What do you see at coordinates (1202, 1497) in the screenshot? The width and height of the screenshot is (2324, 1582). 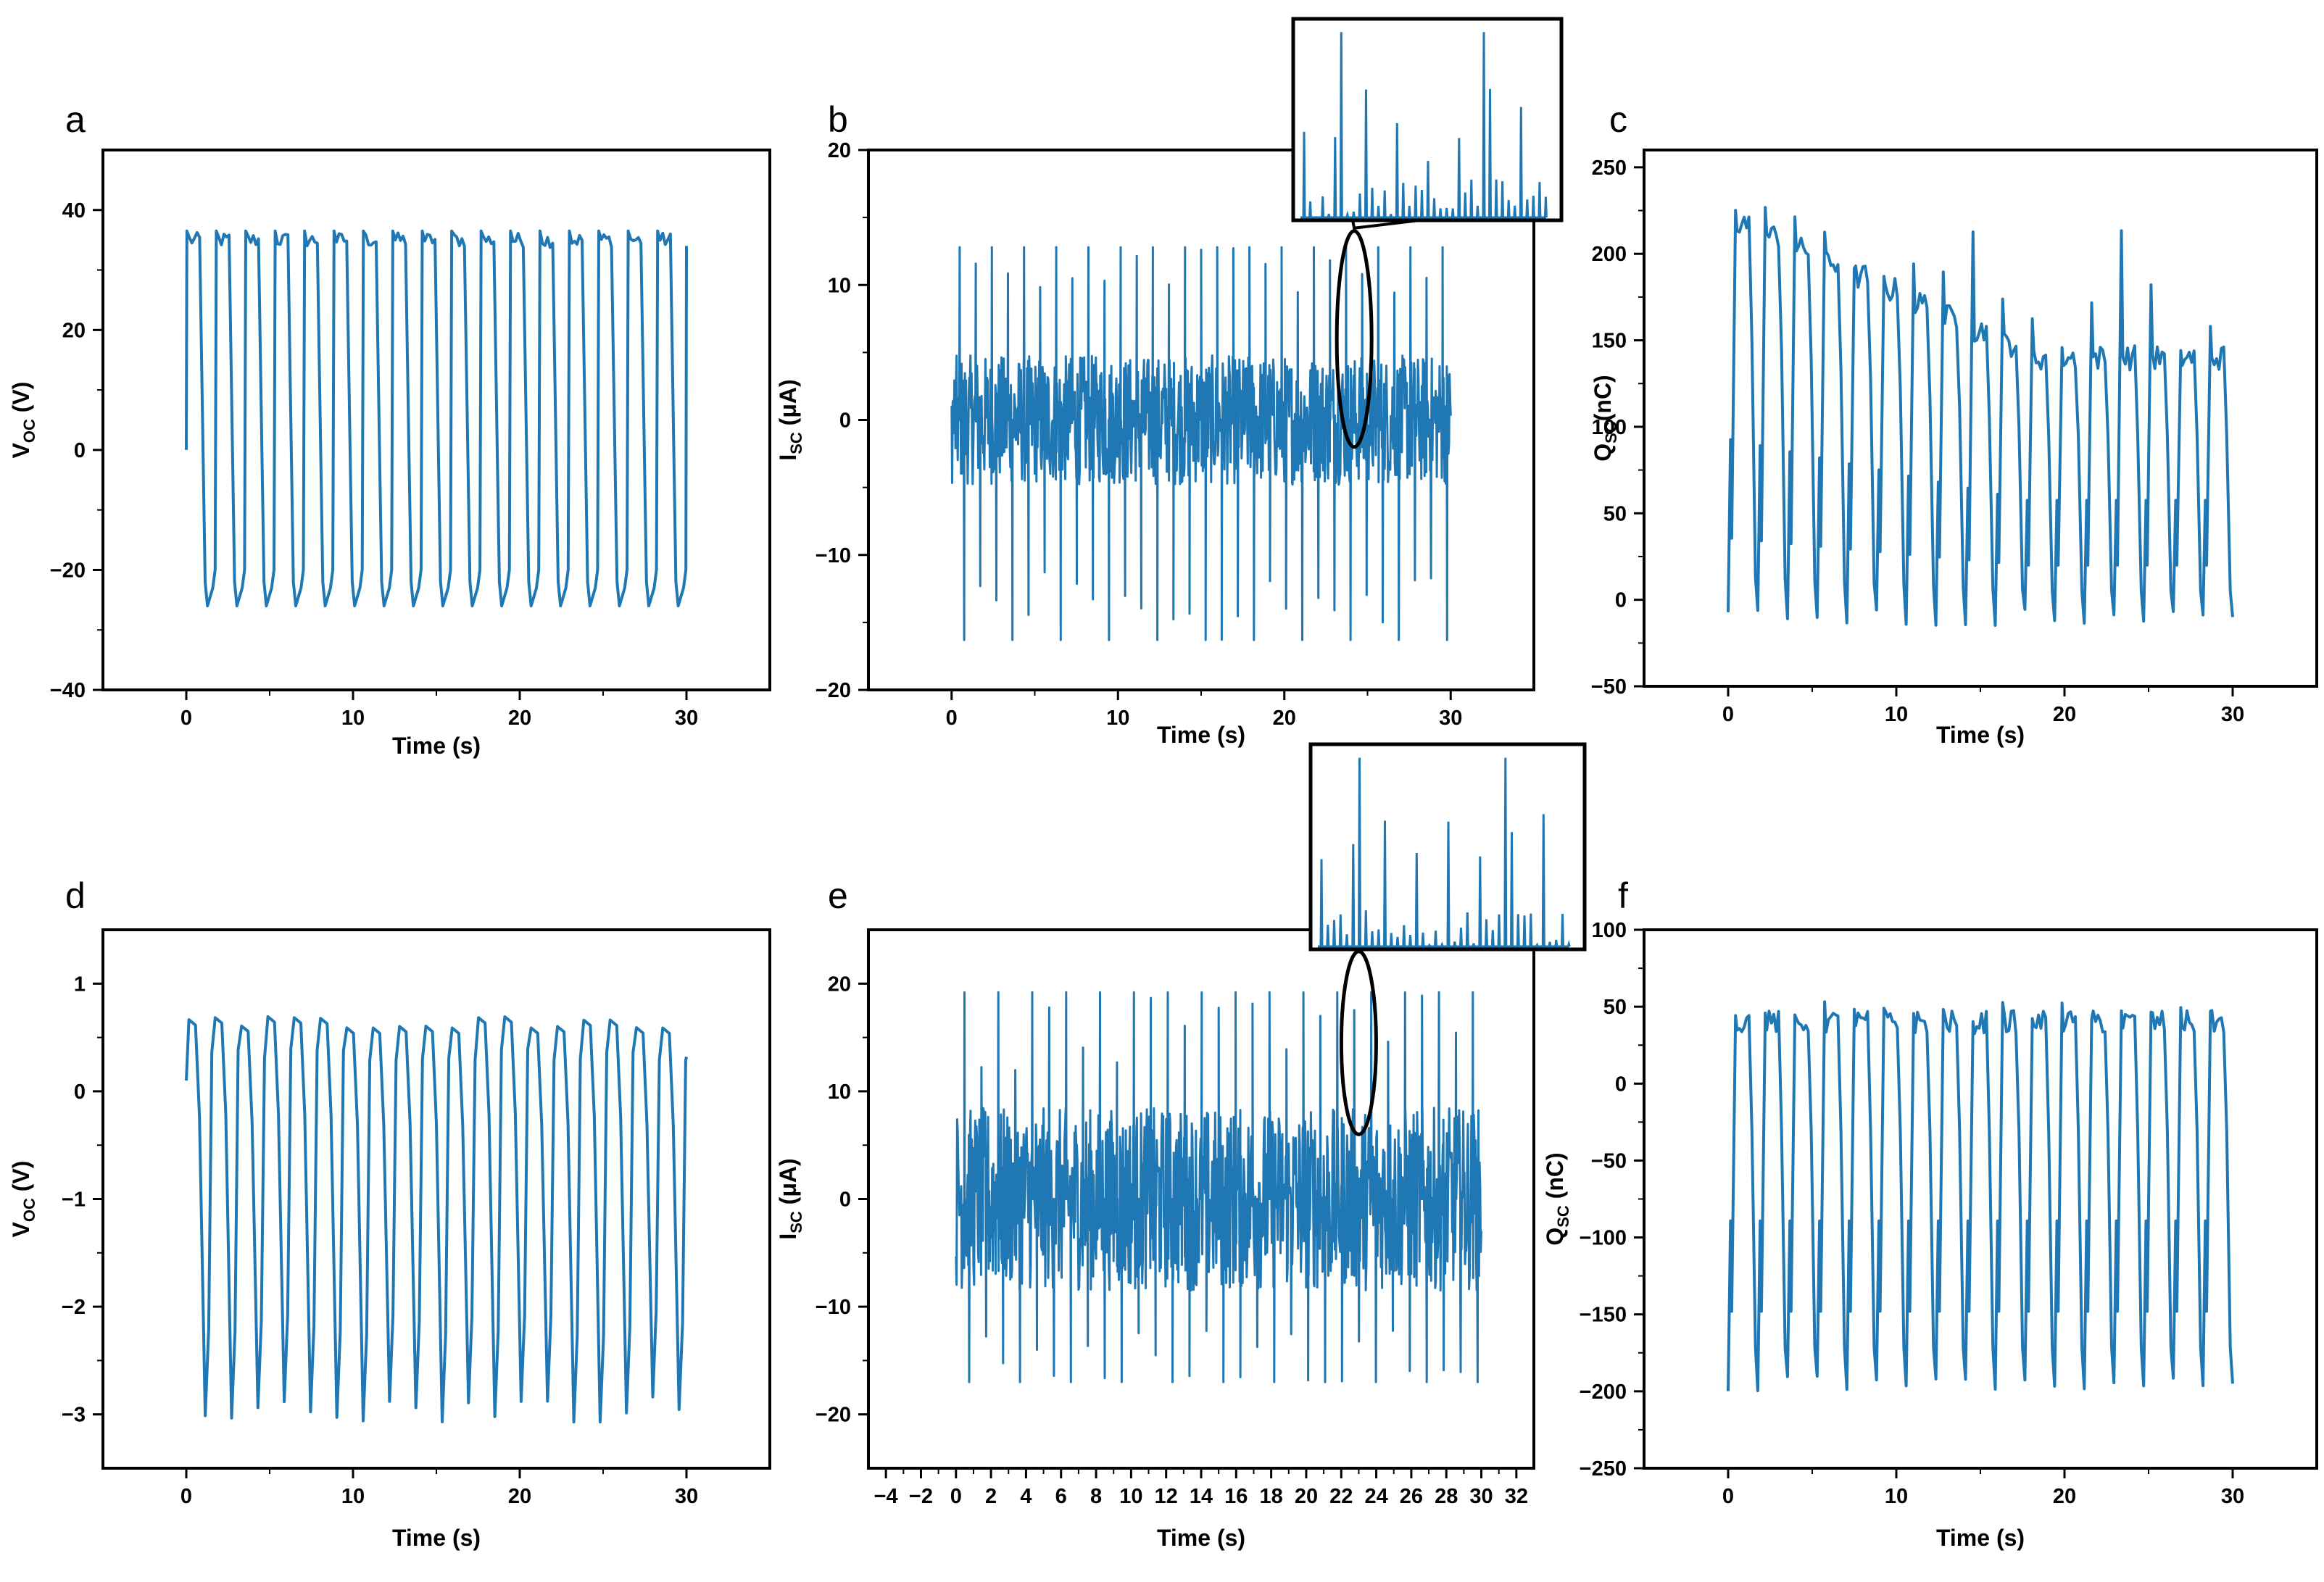 I see `x-tick-label: 14` at bounding box center [1202, 1497].